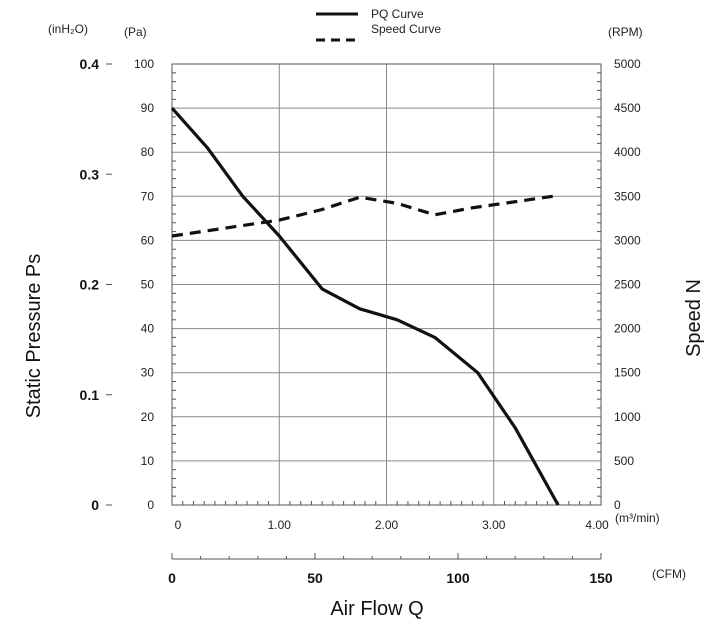  I want to click on inh2o-tick-label: 0.2, so click(90, 285).